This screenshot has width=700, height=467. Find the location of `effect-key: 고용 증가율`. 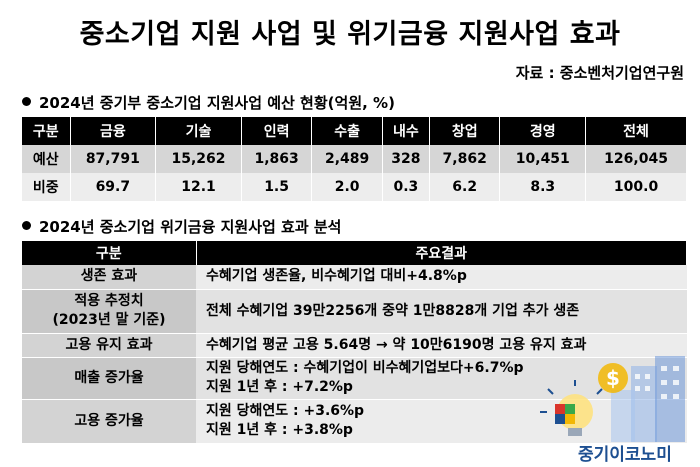

effect-key: 고용 증가율 is located at coordinates (109, 421).